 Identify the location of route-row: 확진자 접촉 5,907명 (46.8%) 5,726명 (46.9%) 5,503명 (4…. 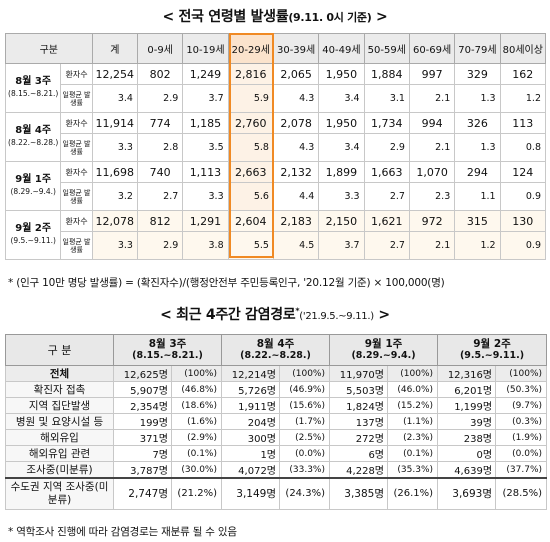
(276, 389).